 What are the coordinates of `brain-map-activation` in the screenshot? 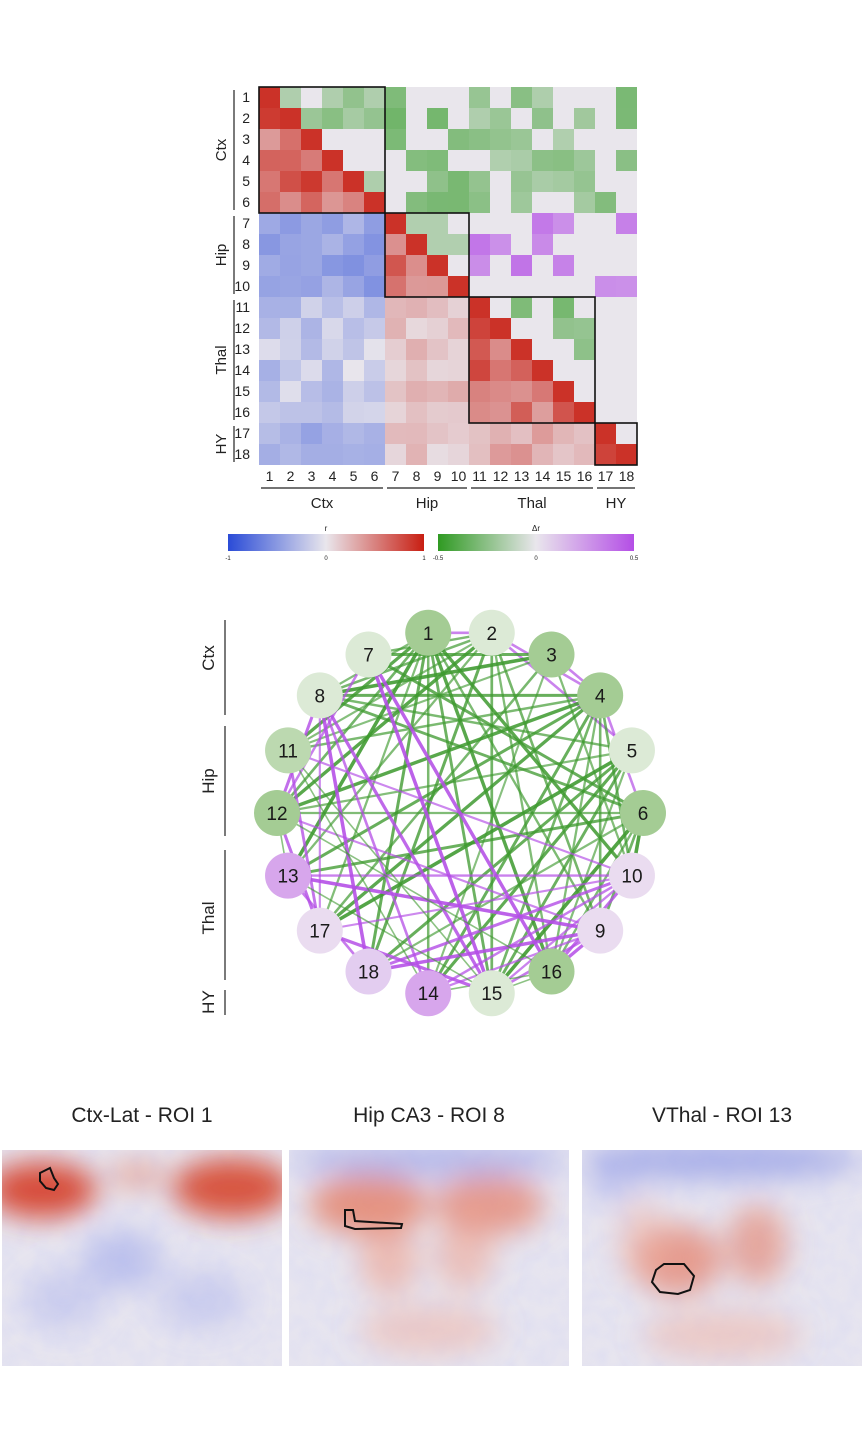 It's located at (429, 1252).